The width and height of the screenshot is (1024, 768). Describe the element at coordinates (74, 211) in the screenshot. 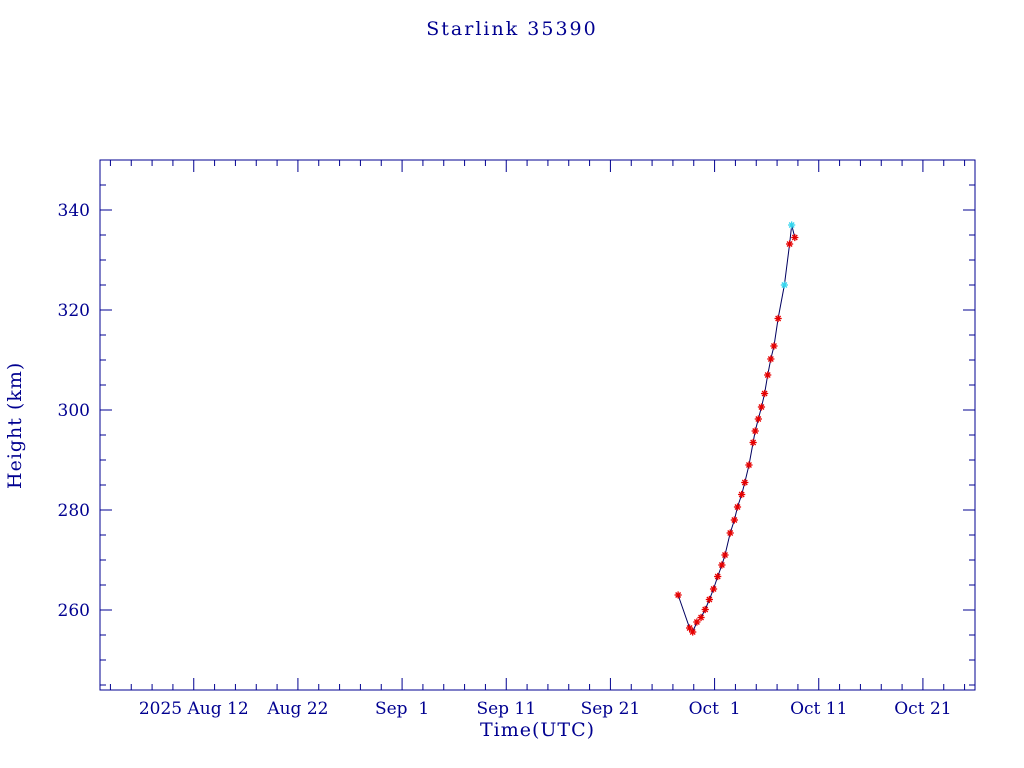

I see `y-tick-label: 340` at that location.